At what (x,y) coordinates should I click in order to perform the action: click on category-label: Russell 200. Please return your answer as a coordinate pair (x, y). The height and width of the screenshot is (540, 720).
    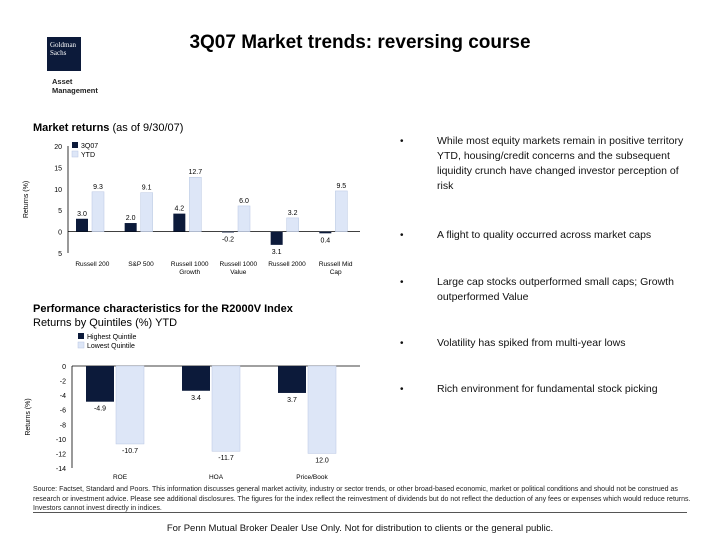
    Looking at the image, I should click on (92, 264).